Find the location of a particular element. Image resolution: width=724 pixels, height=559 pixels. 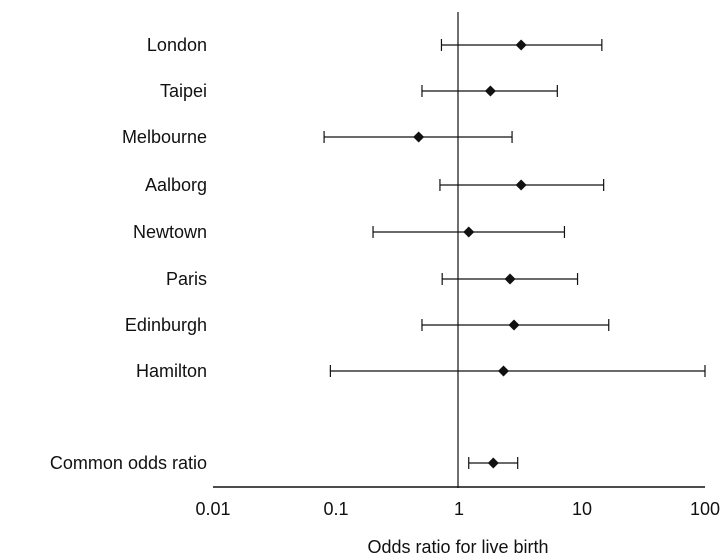

row-label: London is located at coordinates (177, 45).